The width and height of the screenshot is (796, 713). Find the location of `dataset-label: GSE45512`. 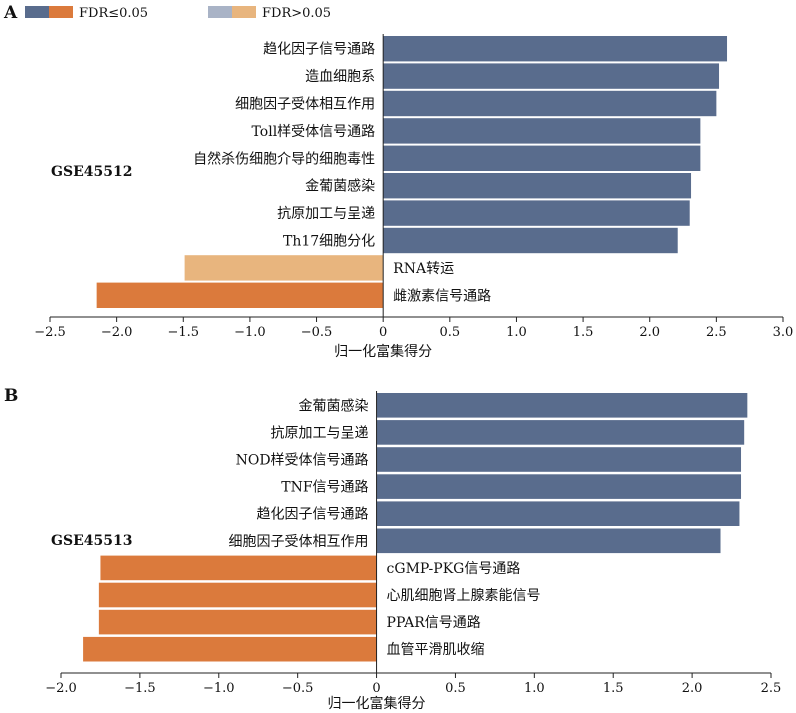

dataset-label: GSE45512 is located at coordinates (91, 172).